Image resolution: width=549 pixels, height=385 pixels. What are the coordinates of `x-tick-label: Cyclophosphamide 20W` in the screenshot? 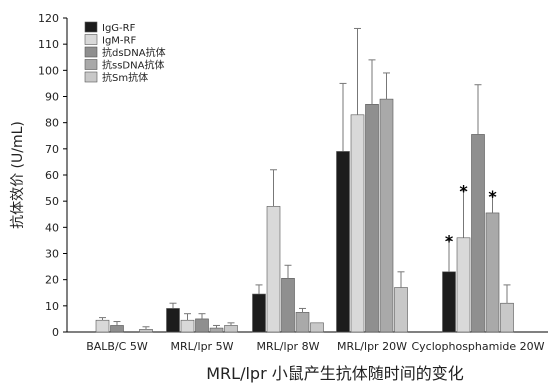 It's located at (477, 346).